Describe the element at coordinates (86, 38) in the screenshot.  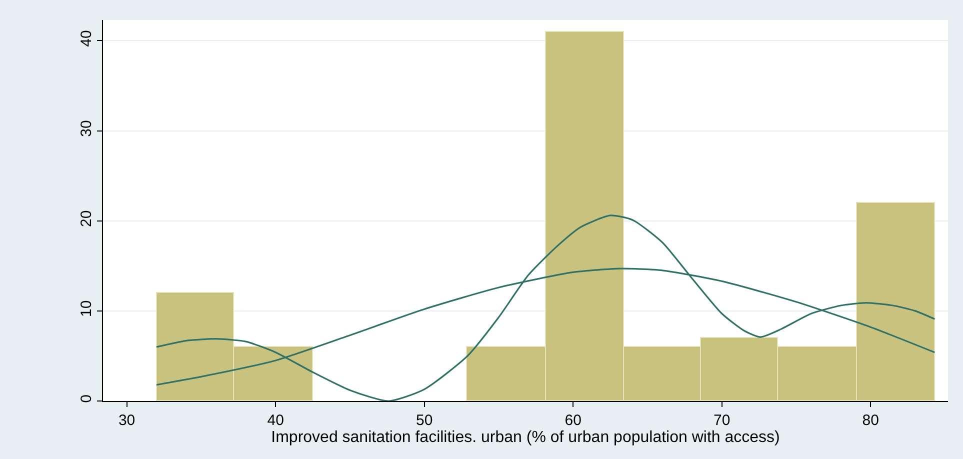
I see `y-tick-label: 40` at that location.